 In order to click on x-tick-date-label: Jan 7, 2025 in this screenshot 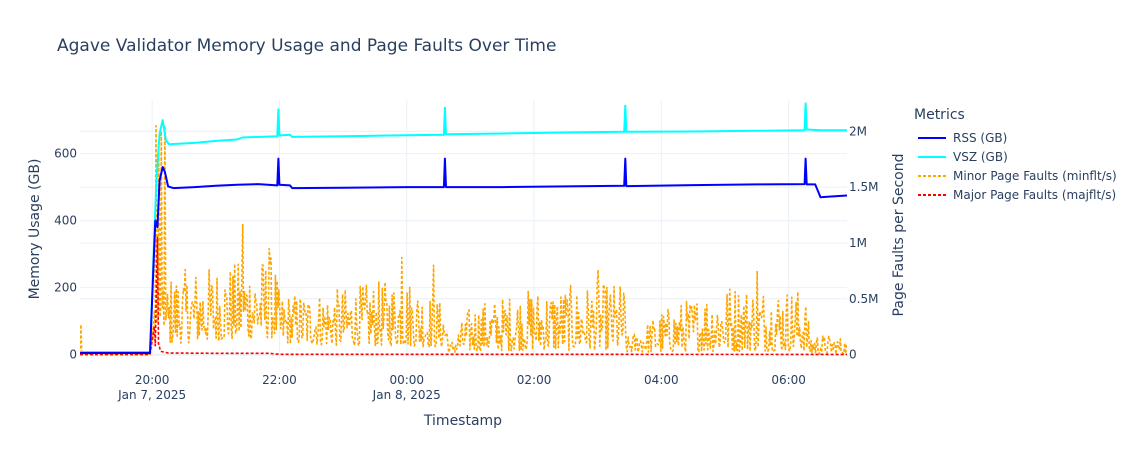, I will do `click(151, 395)`.